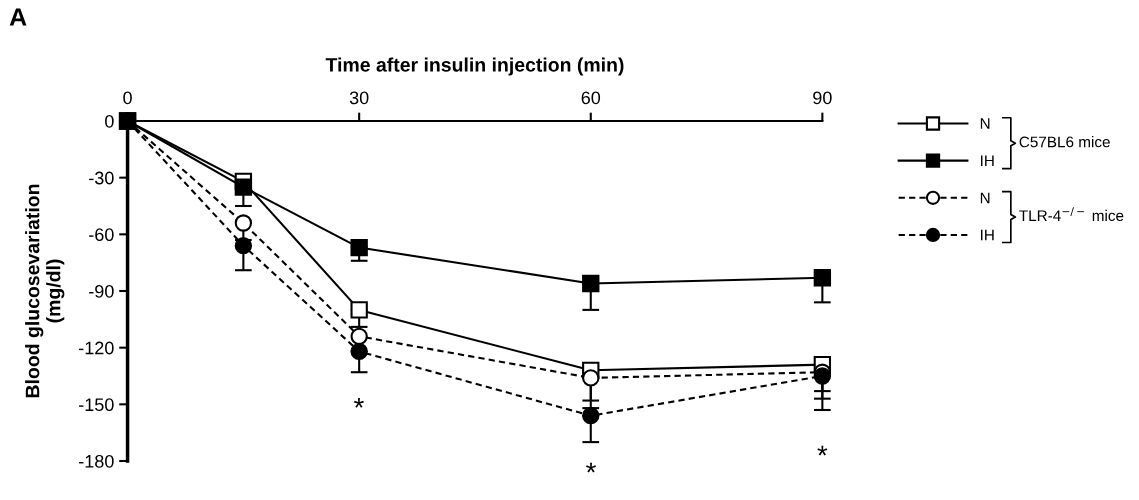 The image size is (1139, 500). What do you see at coordinates (474, 66) in the screenshot?
I see `x-axis-title: Time after insulin injection (min)` at bounding box center [474, 66].